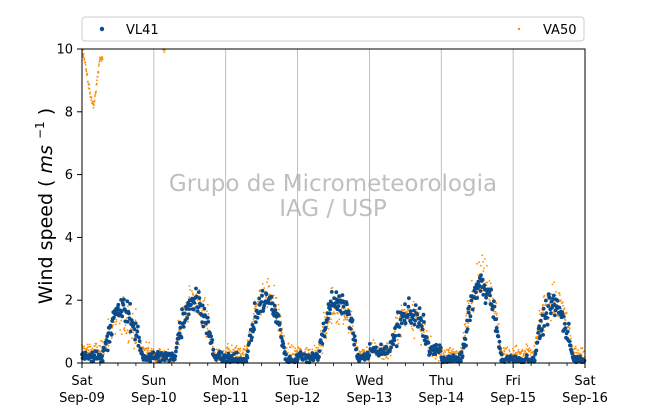 Image resolution: width=650 pixels, height=409 pixels. What do you see at coordinates (102, 29) in the screenshot?
I see `legend-marker-vl41` at bounding box center [102, 29].